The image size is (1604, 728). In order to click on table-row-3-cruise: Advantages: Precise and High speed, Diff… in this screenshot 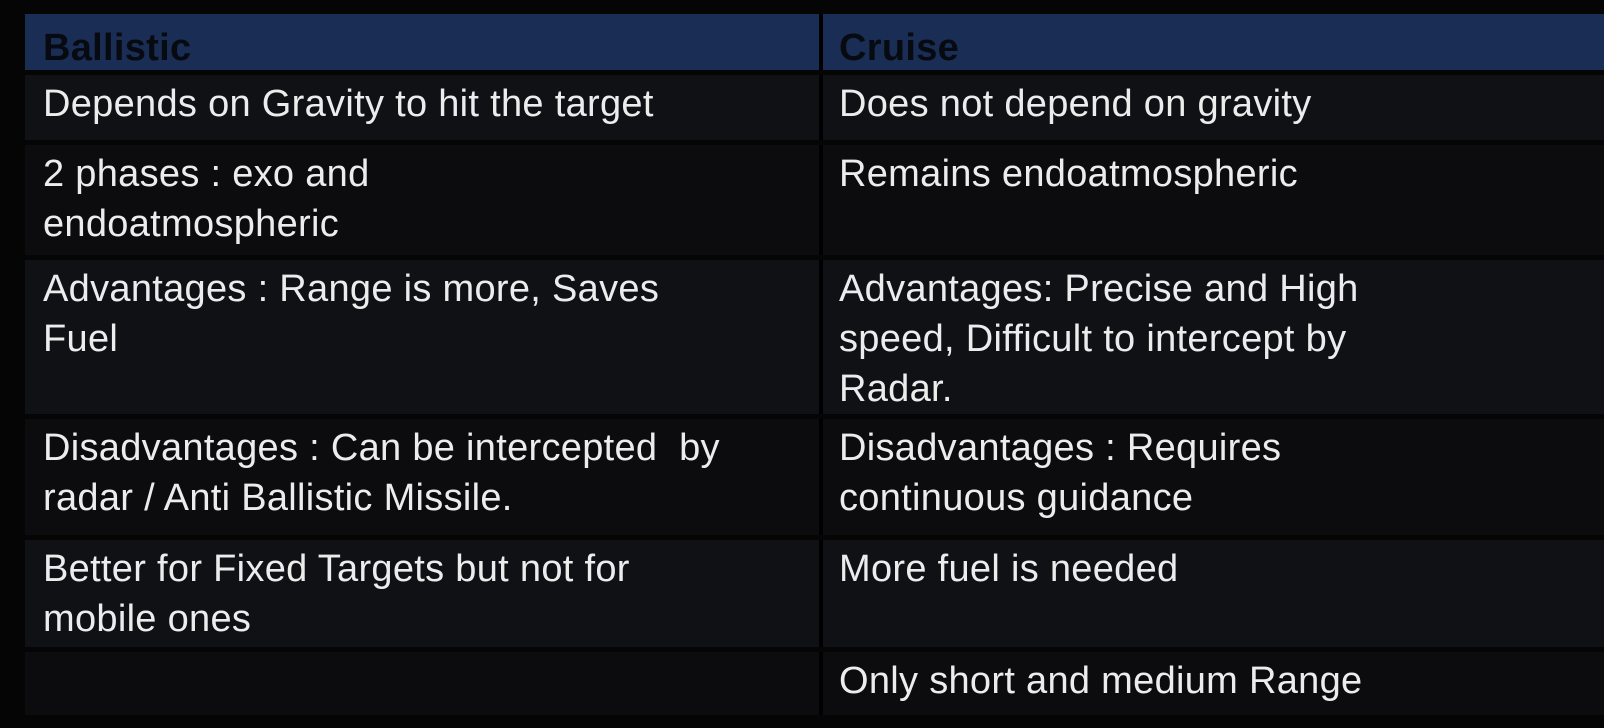, I will do `click(1213, 337)`.